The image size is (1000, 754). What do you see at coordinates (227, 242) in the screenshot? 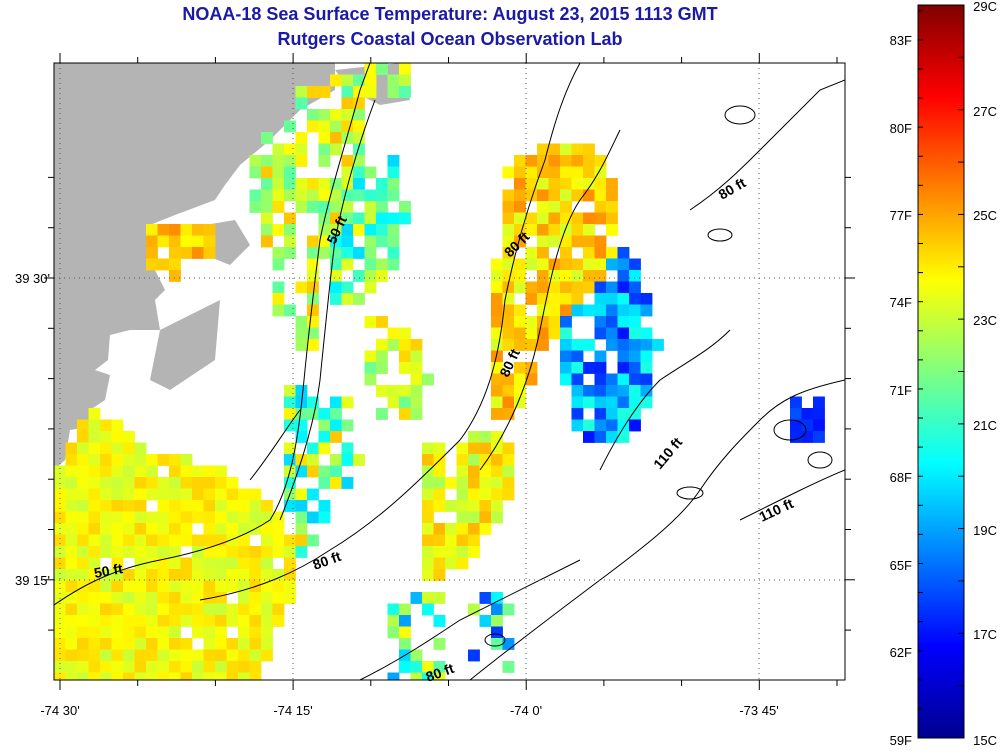
I see `land-patch` at bounding box center [227, 242].